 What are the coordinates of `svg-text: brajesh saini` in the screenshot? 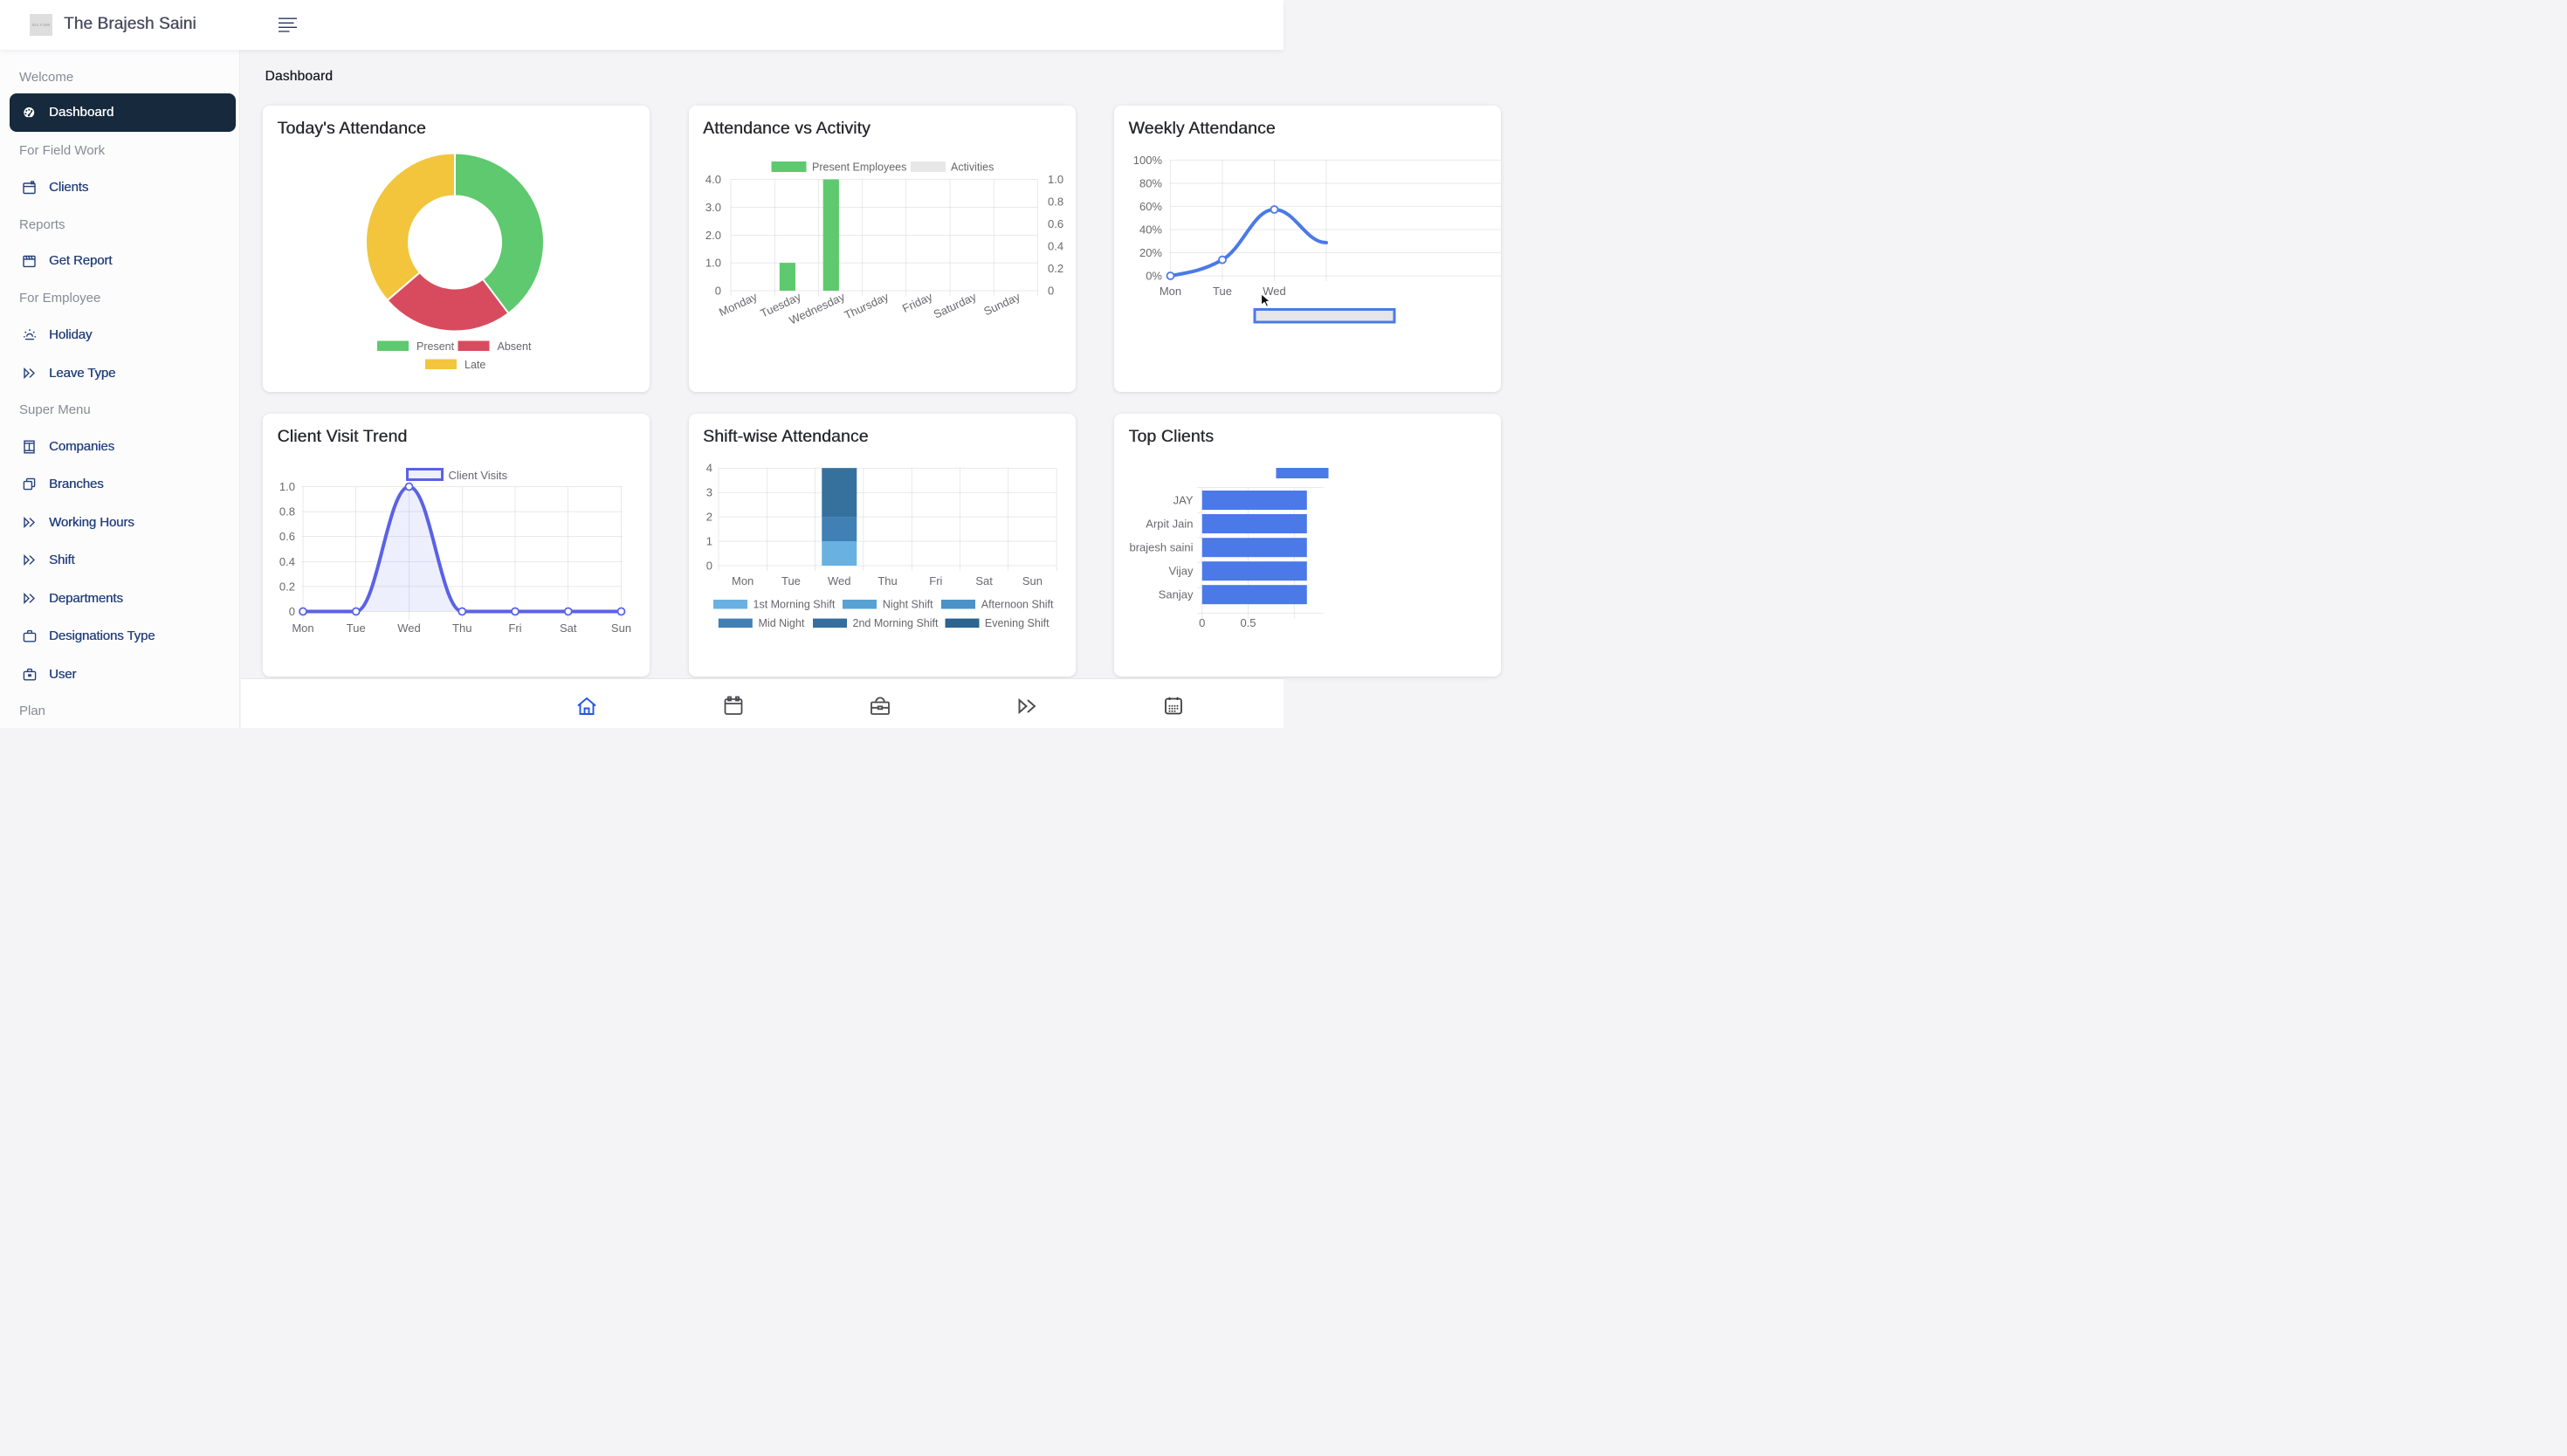 It's located at (1162, 546).